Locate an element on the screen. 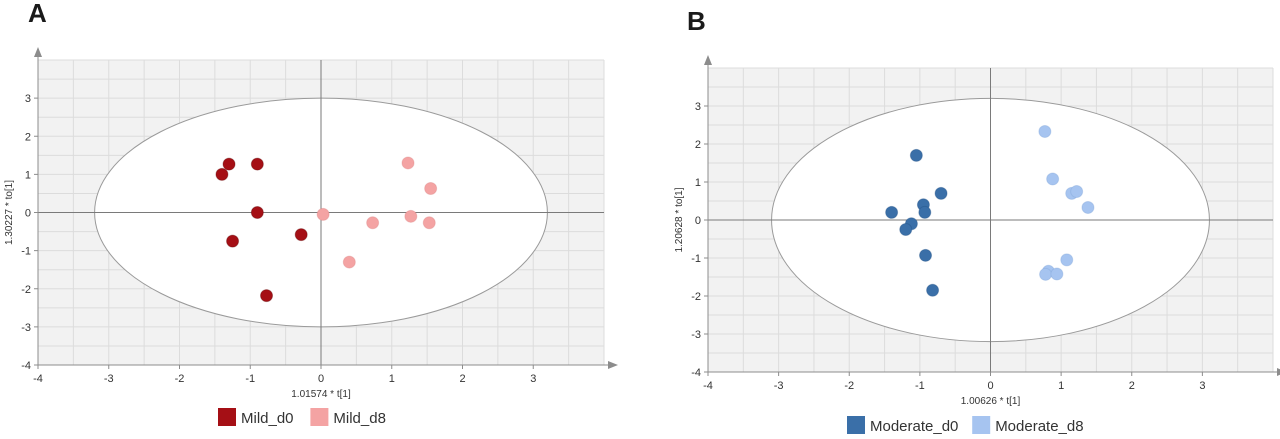 The image size is (1280, 439). legend-label: Moderate_d0 is located at coordinates (914, 426).